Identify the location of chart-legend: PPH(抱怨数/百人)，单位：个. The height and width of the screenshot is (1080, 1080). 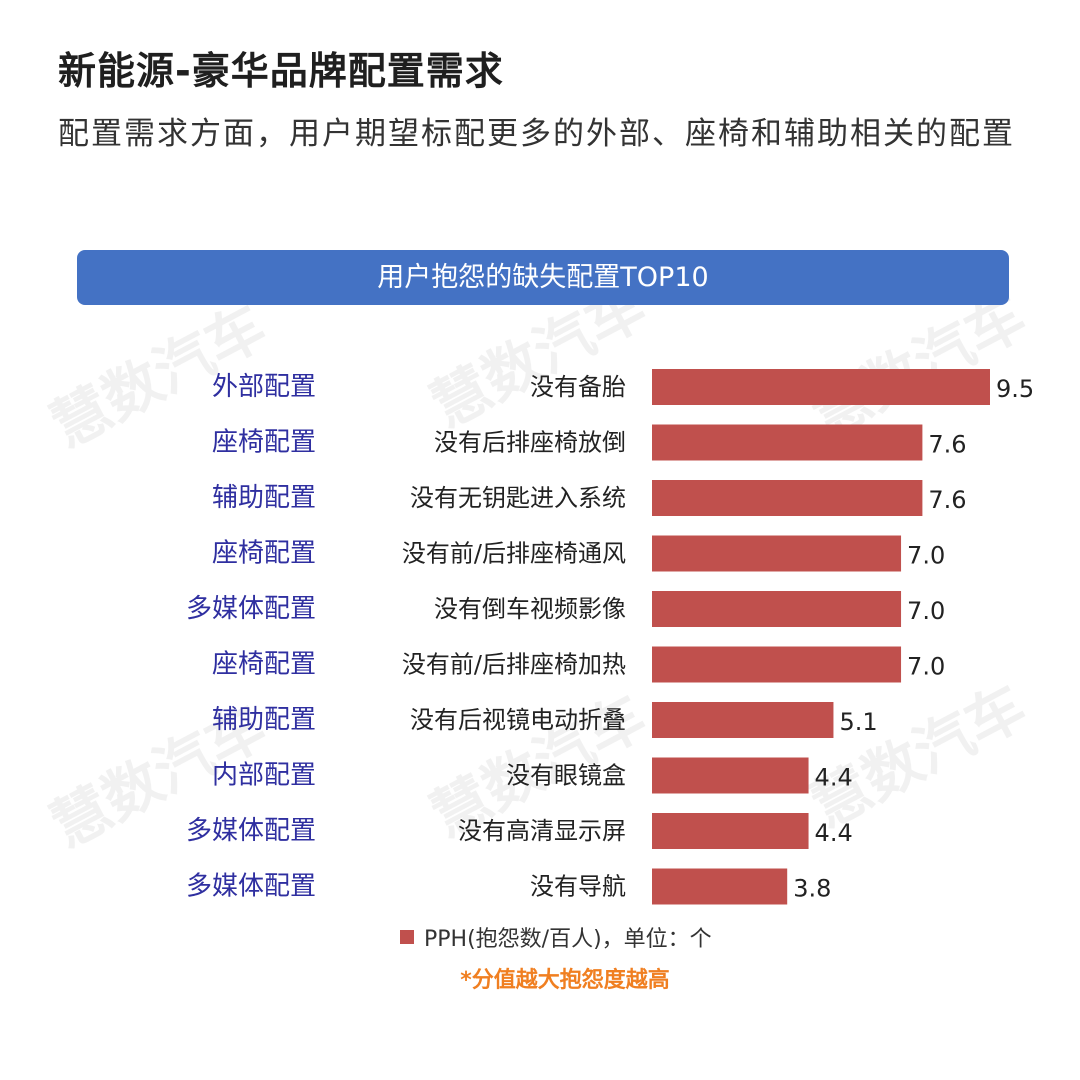
(556, 937).